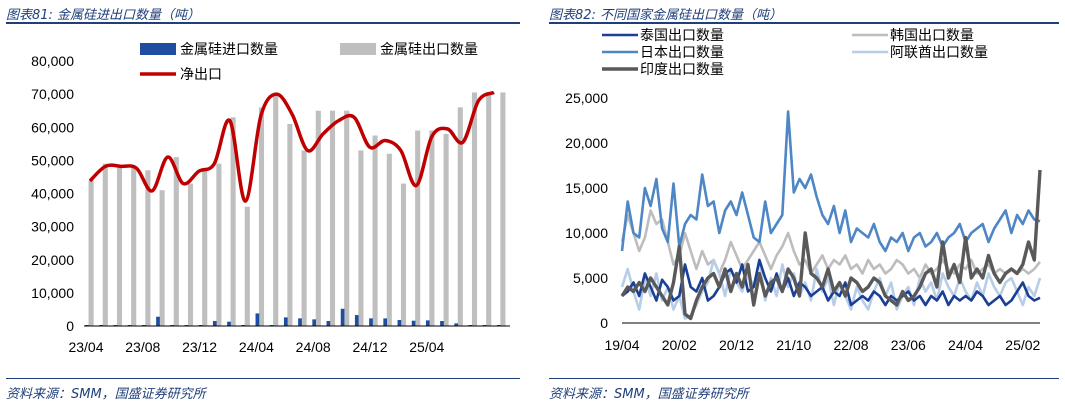 The width and height of the screenshot is (1065, 403). Describe the element at coordinates (830, 181) in the screenshot. I see `series-line-japan` at that location.